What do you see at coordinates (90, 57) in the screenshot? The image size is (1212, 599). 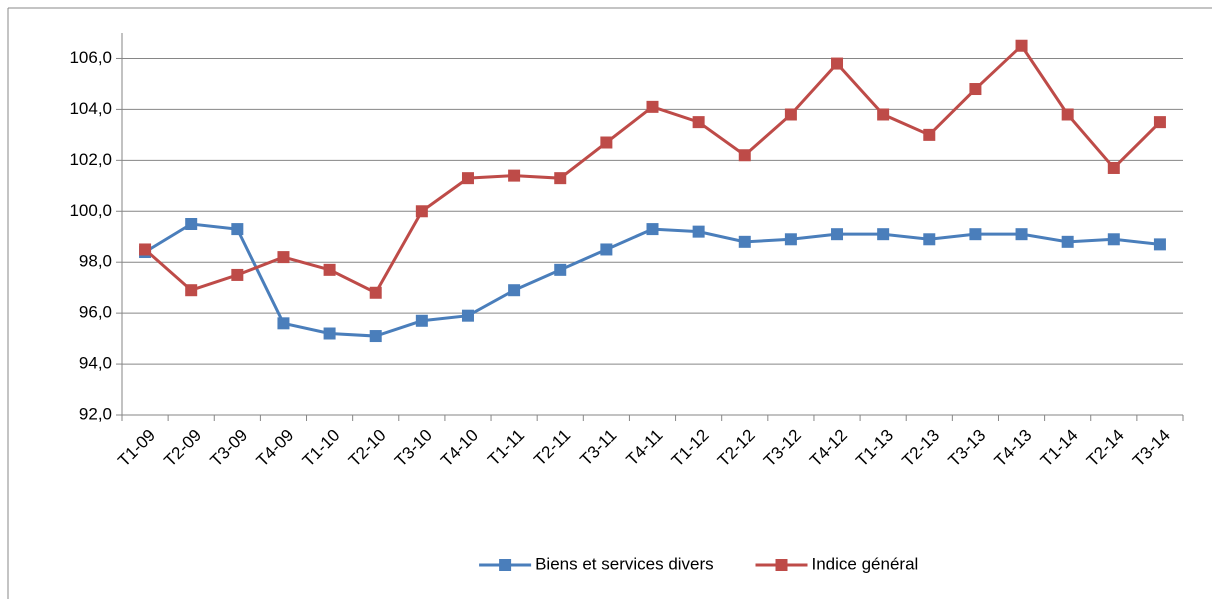 I see `y-tick-label: 106,0` at bounding box center [90, 57].